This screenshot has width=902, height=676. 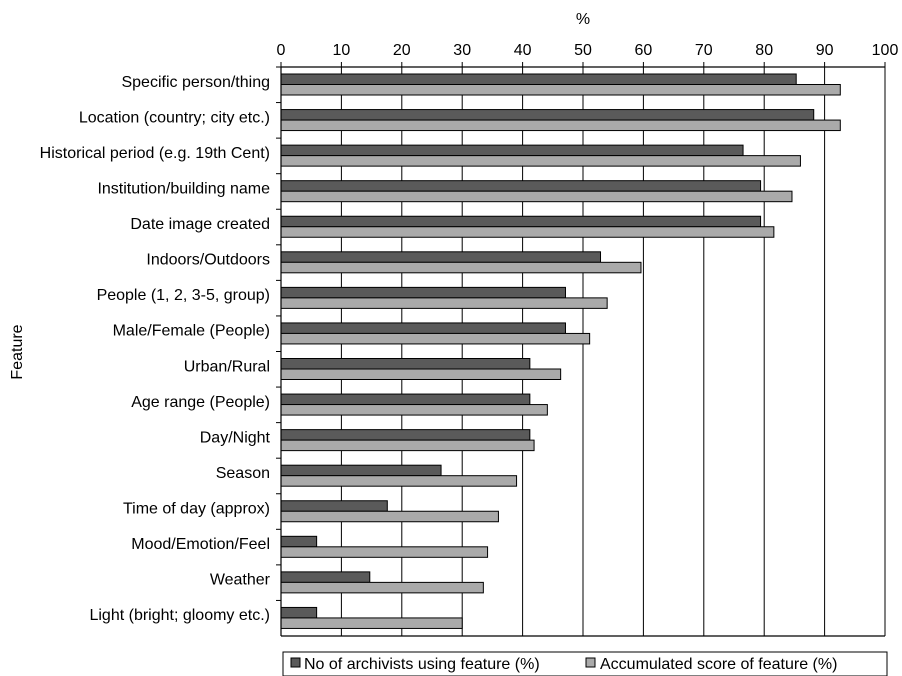 What do you see at coordinates (243, 473) in the screenshot?
I see `category-label: Season` at bounding box center [243, 473].